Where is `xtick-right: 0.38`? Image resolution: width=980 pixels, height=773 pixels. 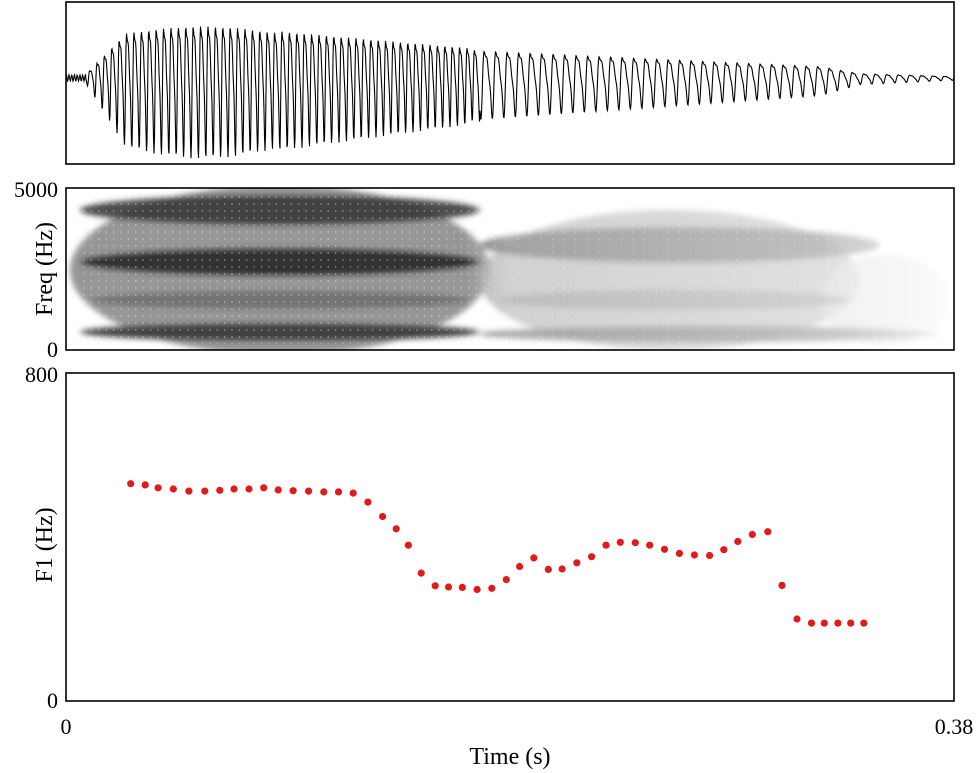 xtick-right: 0.38 is located at coordinates (954, 726).